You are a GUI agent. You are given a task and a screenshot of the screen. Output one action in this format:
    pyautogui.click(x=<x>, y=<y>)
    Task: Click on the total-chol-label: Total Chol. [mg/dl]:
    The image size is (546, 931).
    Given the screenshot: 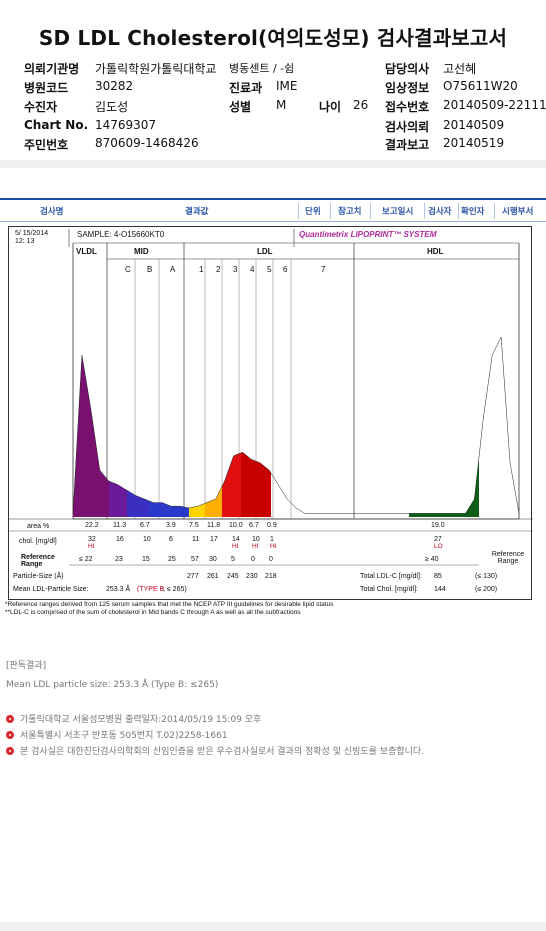 What is the action you would take?
    pyautogui.click(x=389, y=589)
    